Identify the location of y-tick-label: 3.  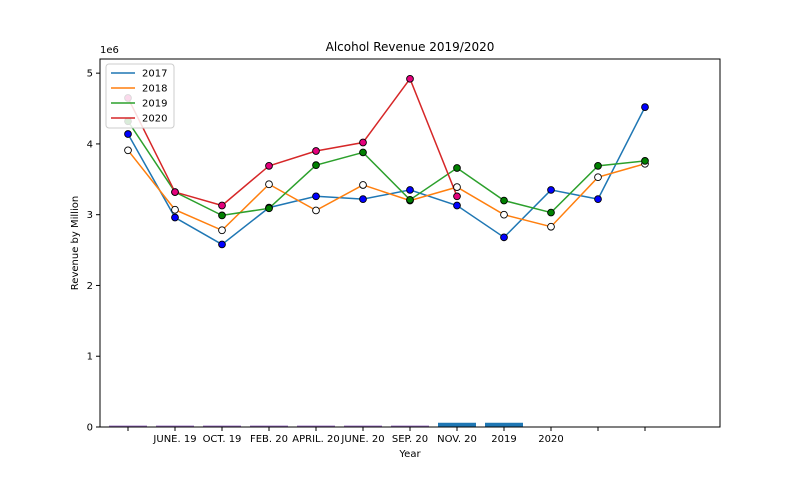
(90, 215).